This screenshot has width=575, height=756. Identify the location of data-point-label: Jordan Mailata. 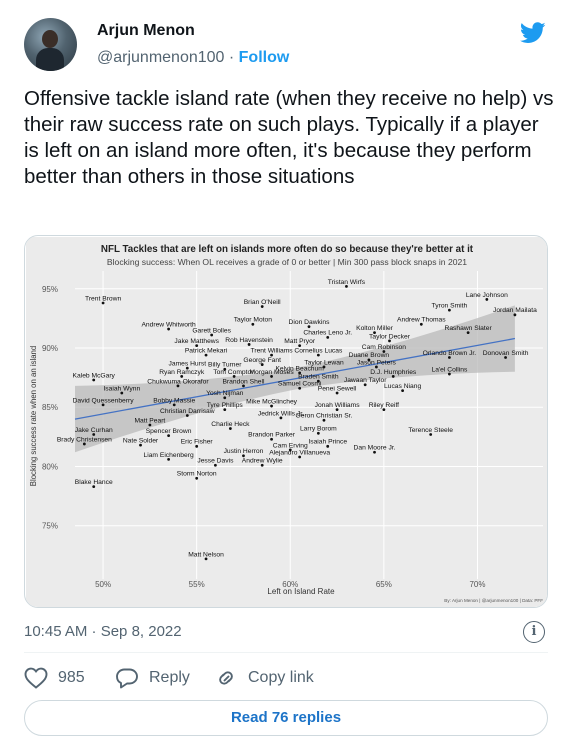
(515, 310).